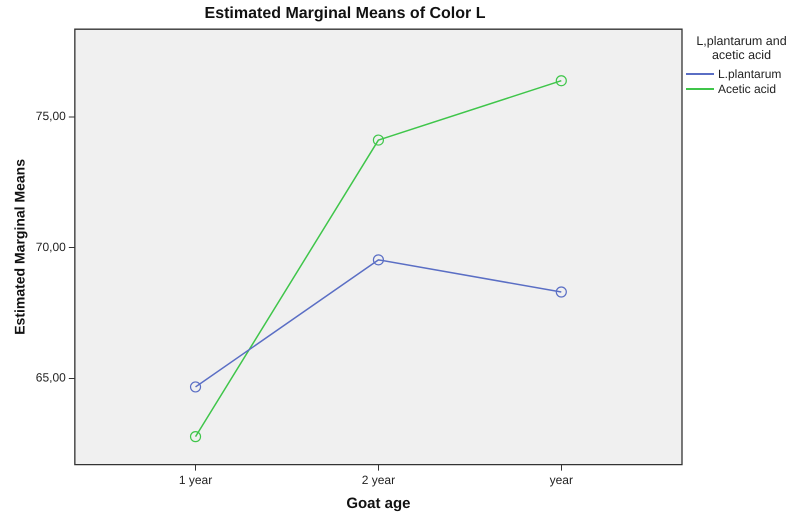  What do you see at coordinates (742, 48) in the screenshot?
I see `legend-title: L,plantarum and acetic acid` at bounding box center [742, 48].